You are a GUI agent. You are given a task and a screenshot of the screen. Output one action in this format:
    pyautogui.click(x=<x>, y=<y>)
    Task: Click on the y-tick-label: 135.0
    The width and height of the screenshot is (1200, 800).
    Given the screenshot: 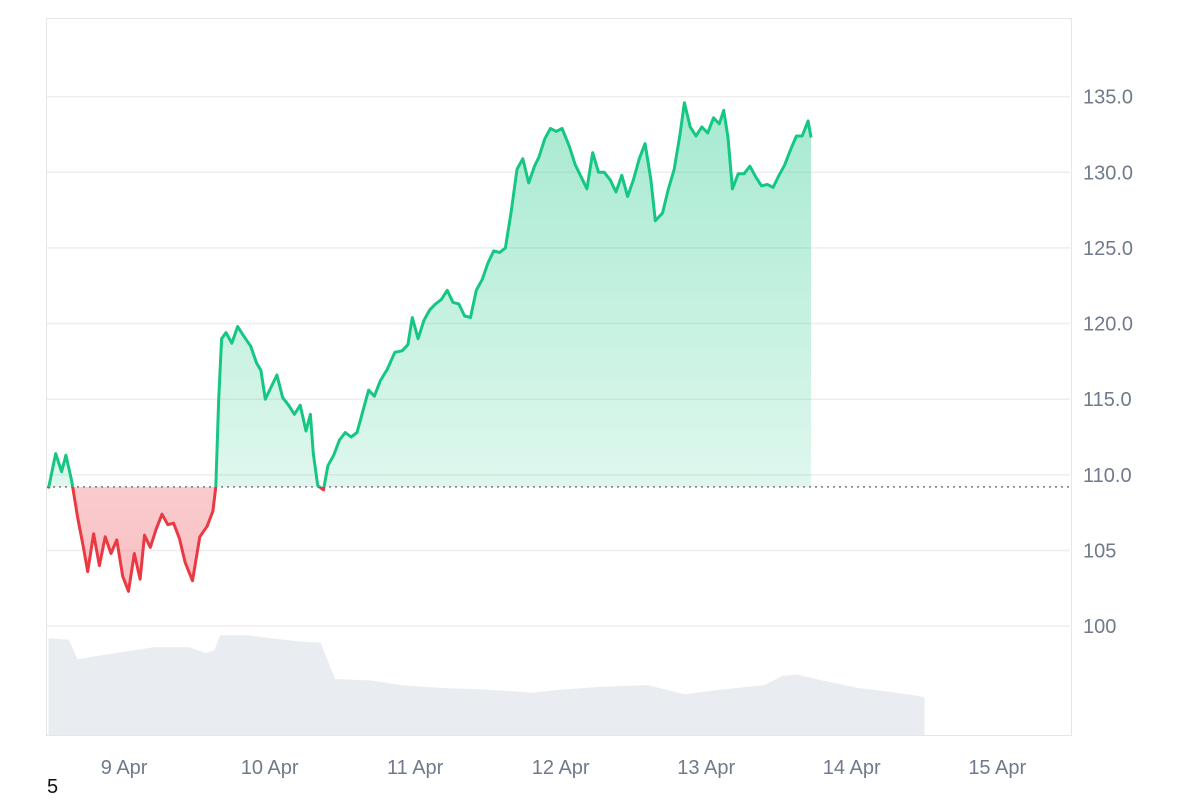 What is the action you would take?
    pyautogui.click(x=1108, y=98)
    